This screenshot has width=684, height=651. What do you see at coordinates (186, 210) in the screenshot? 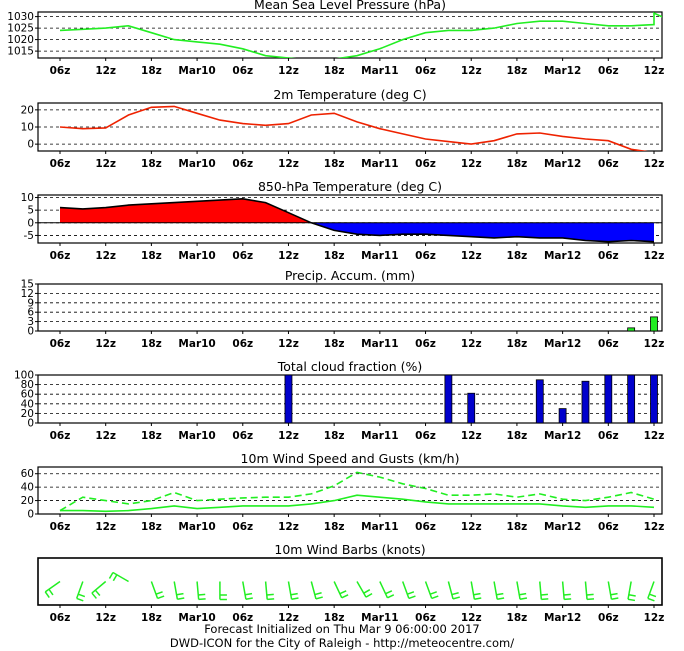
I see `warm-area` at bounding box center [186, 210].